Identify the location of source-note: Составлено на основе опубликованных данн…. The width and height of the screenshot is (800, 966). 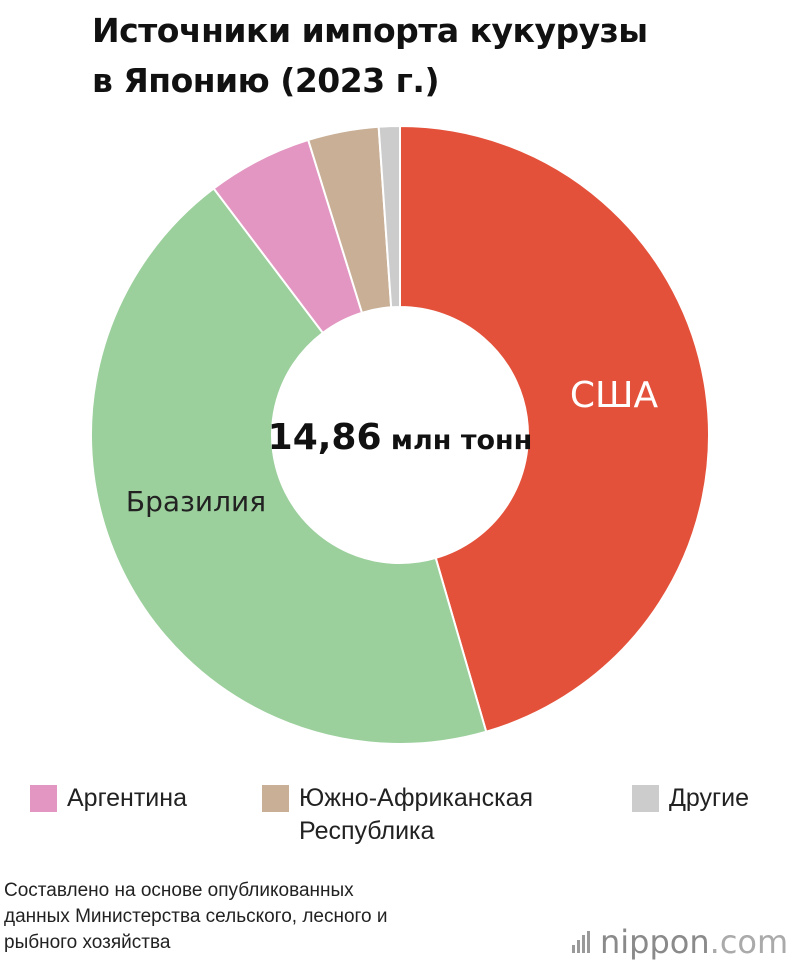
(264, 917).